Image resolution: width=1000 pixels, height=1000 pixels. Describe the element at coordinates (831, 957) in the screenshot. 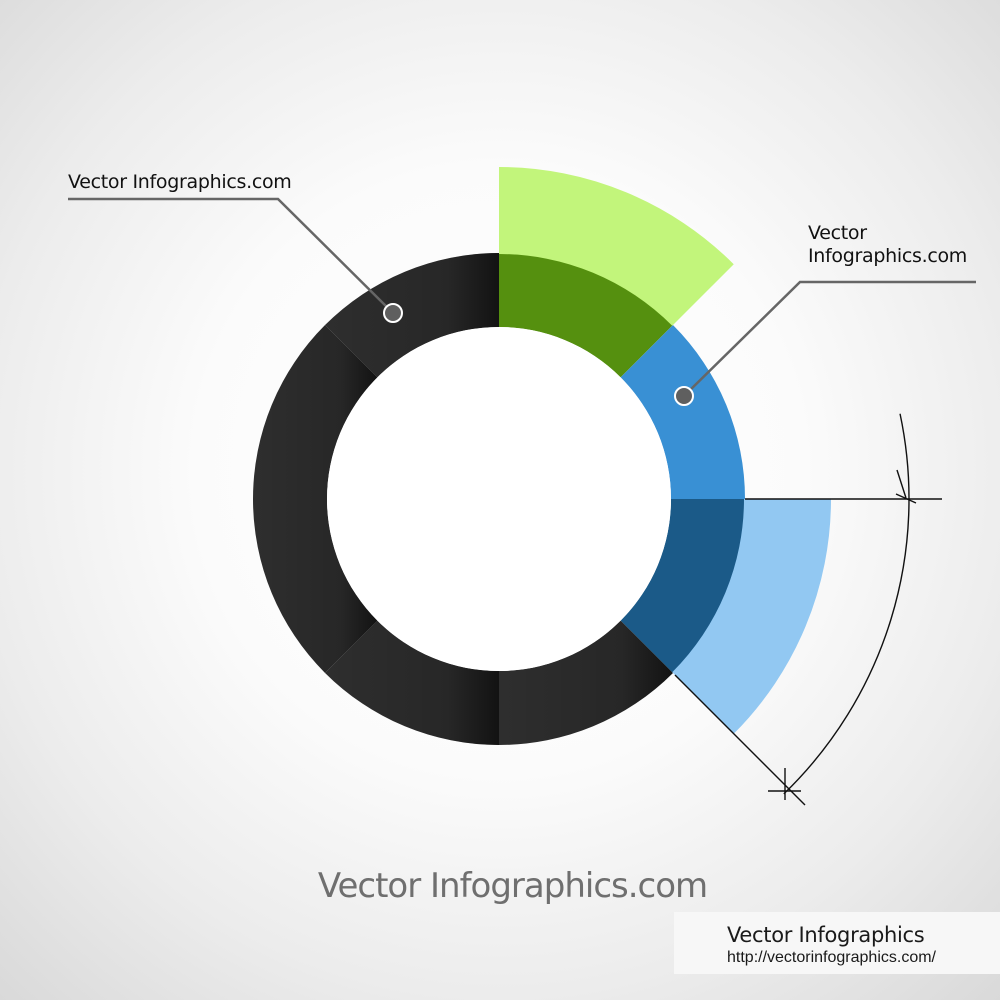

I see `credit-url: http://vectorinfographics.com/` at that location.